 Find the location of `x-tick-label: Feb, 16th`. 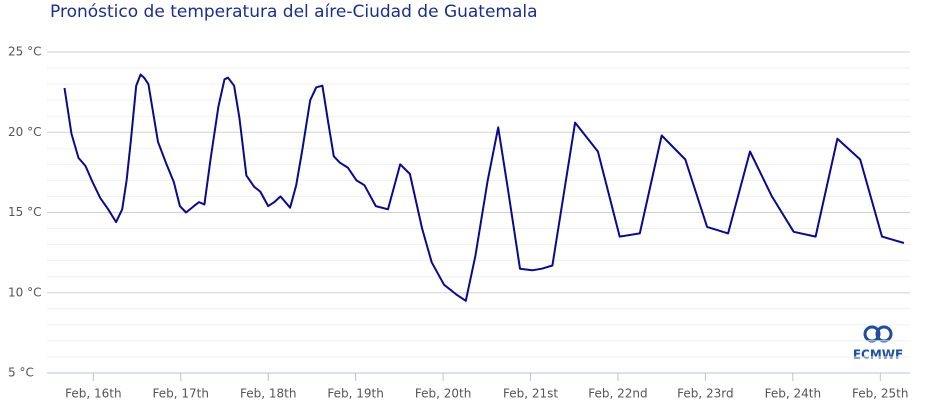

x-tick-label: Feb, 16th is located at coordinates (93, 394).